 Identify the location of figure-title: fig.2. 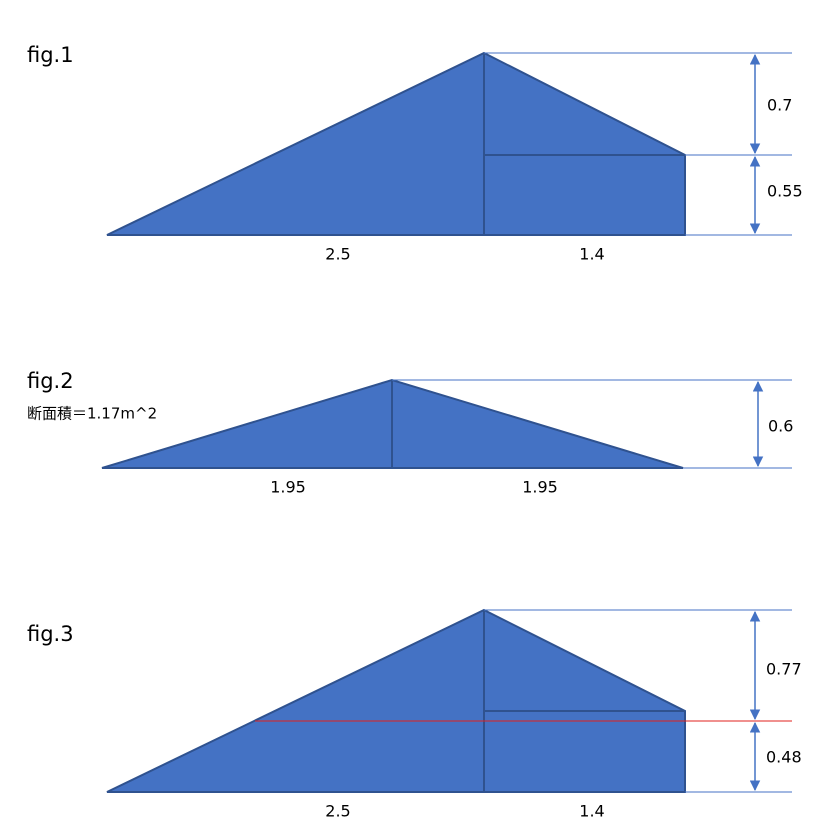
(50, 381).